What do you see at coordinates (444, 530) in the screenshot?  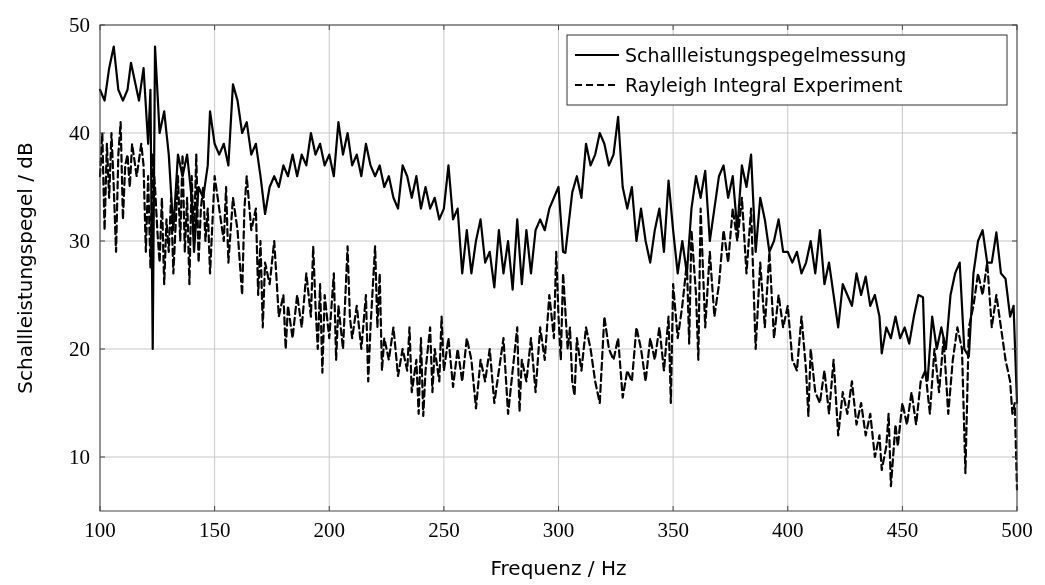 I see `x-tick-label: 250` at bounding box center [444, 530].